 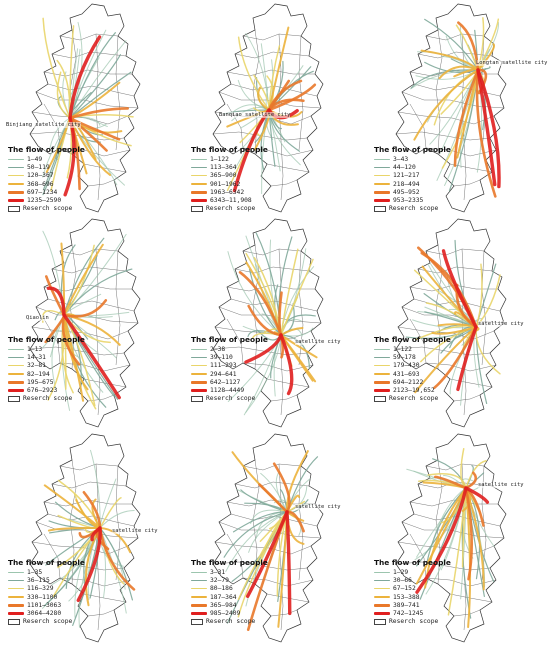 What do you see at coordinates (406, 366) in the screenshot?
I see `legend-range: 179—430` at bounding box center [406, 366].